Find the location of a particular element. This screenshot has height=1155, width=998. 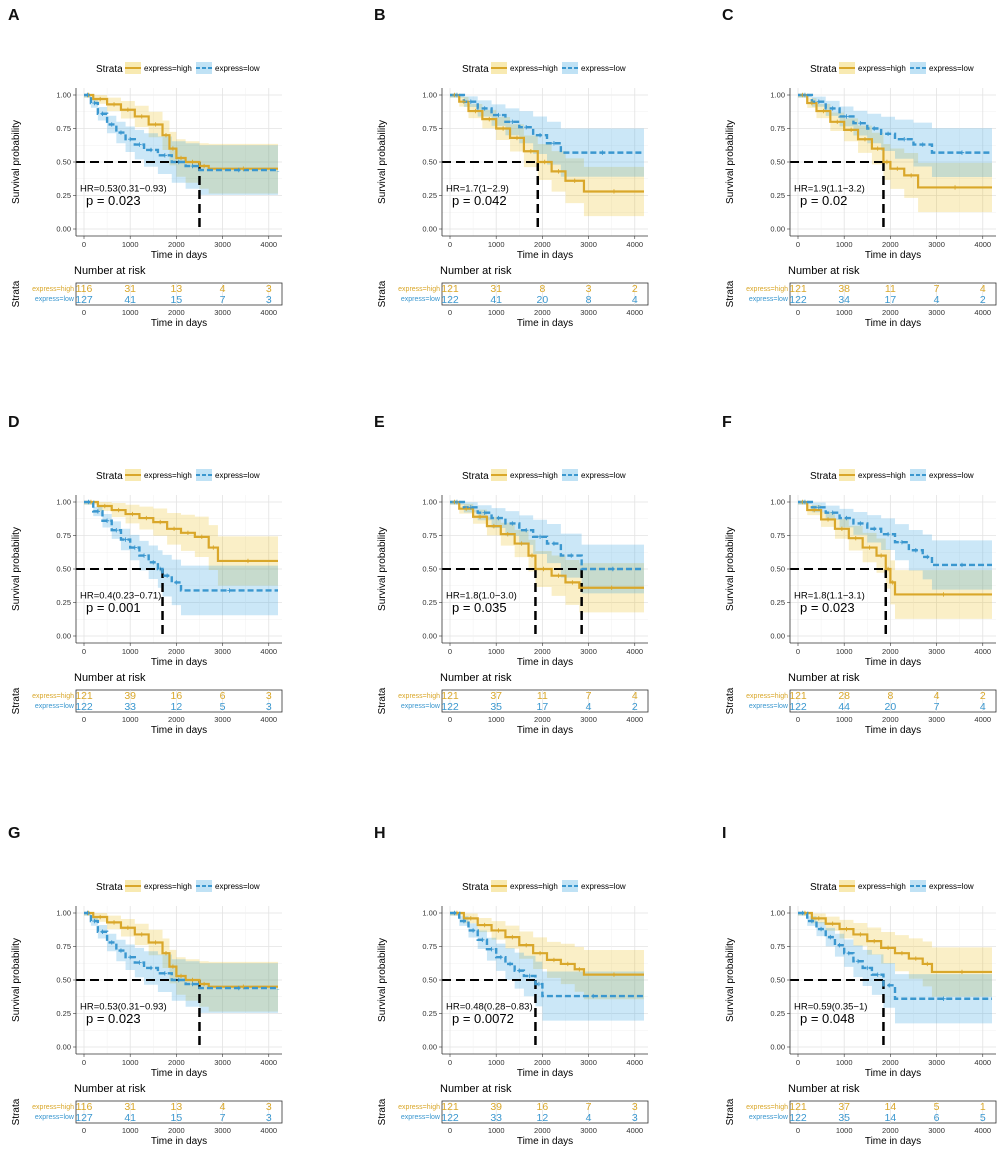

panel-letter: E is located at coordinates (379, 422).